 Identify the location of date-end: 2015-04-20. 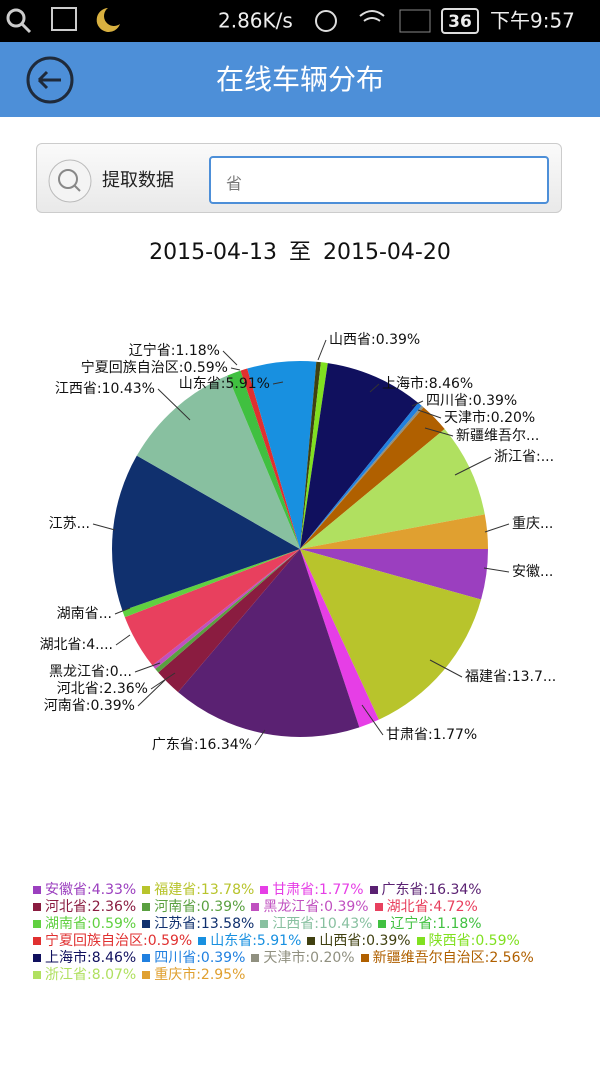
(387, 252).